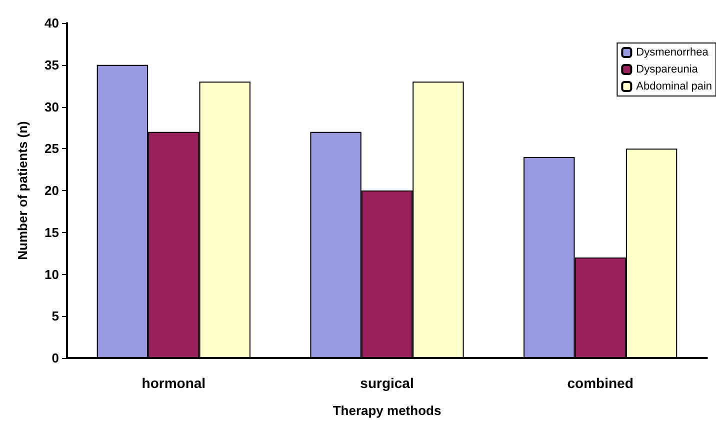  Describe the element at coordinates (387, 383) in the screenshot. I see `x-tick-label: surgical` at that location.